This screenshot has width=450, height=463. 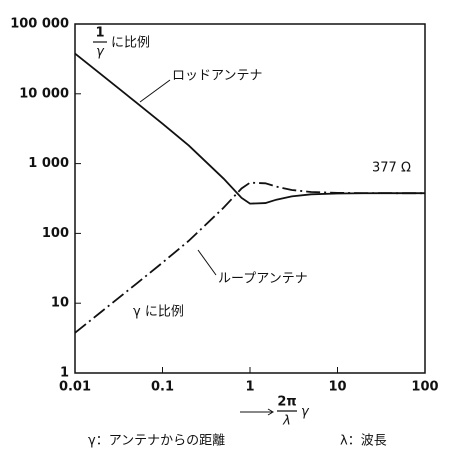 What do you see at coordinates (100, 52) in the screenshot?
I see `note-denominator: γ` at bounding box center [100, 52].